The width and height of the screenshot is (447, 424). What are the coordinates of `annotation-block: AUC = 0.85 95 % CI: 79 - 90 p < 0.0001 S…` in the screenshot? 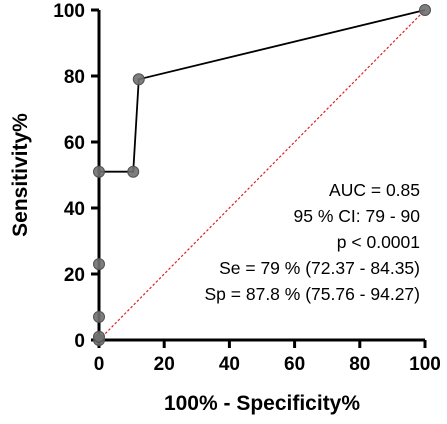 It's located at (313, 242).